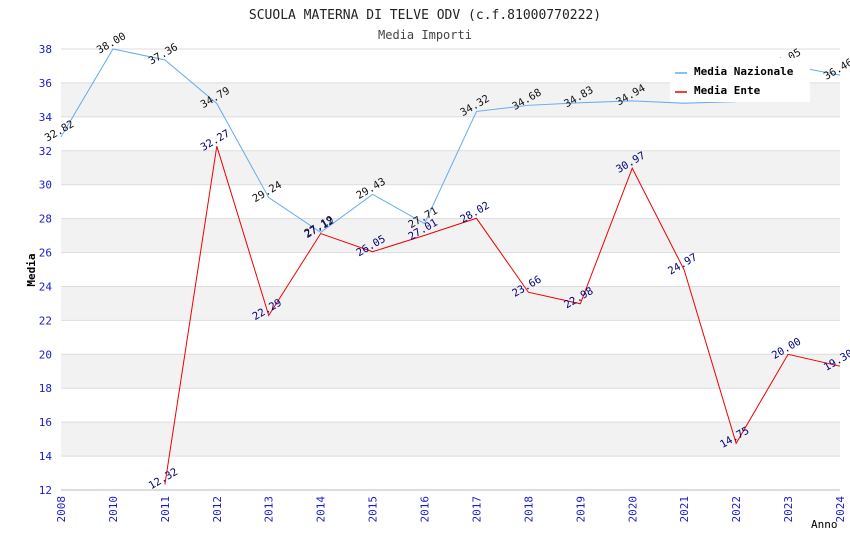  I want to click on y-axis-label: Media, so click(31, 269).